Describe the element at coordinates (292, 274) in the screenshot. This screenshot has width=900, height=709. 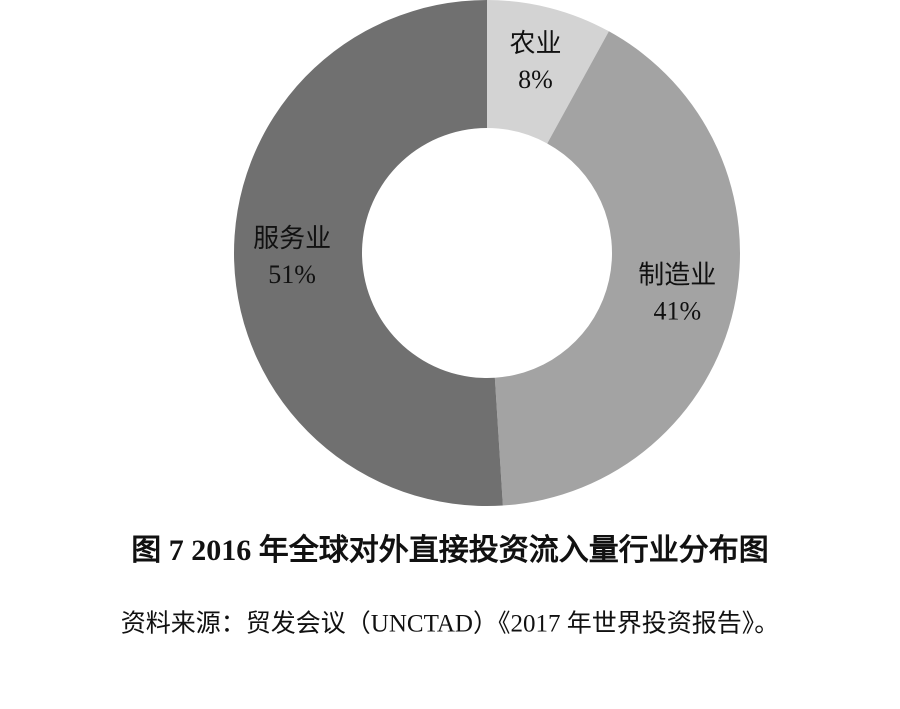
I see `value-label: 51%` at that location.